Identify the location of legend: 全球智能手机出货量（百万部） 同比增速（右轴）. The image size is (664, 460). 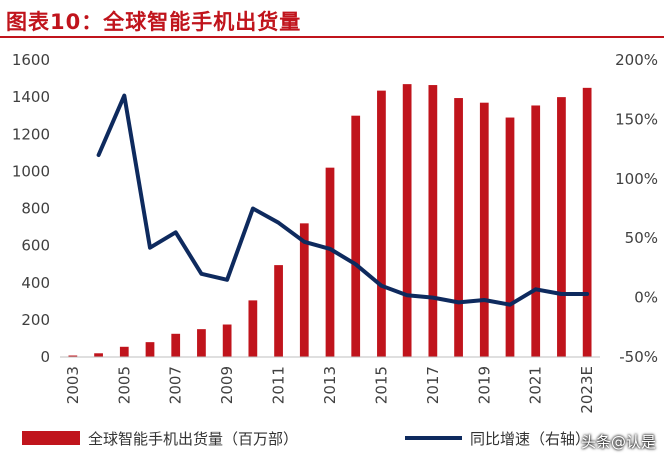
(306, 439).